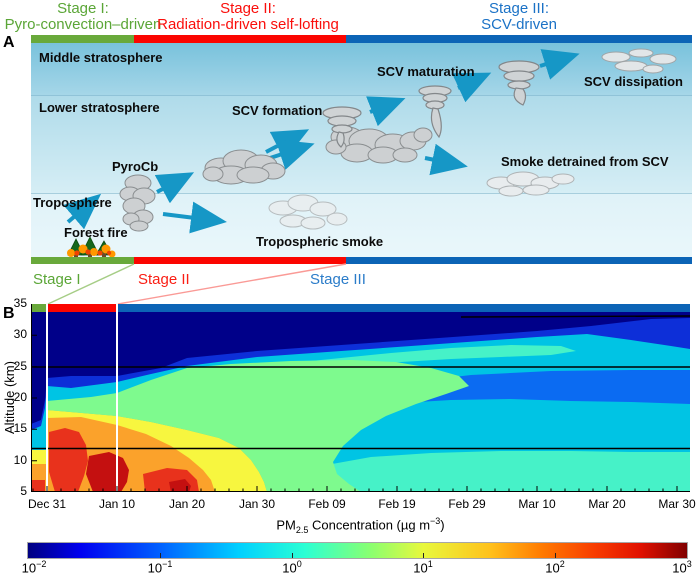 This screenshot has height=578, width=696. Describe the element at coordinates (471, 87) in the screenshot. I see `arrow-maturation-up` at that location.